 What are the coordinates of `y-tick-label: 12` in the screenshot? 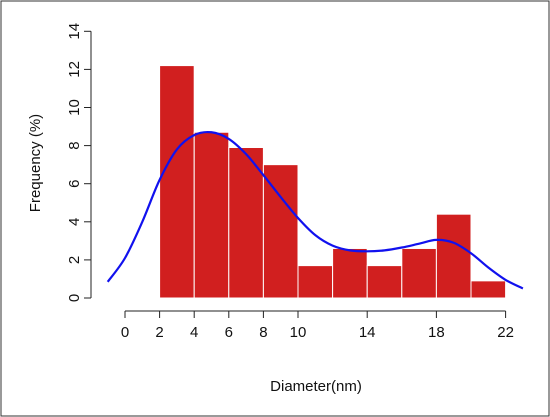 It's located at (74, 69).